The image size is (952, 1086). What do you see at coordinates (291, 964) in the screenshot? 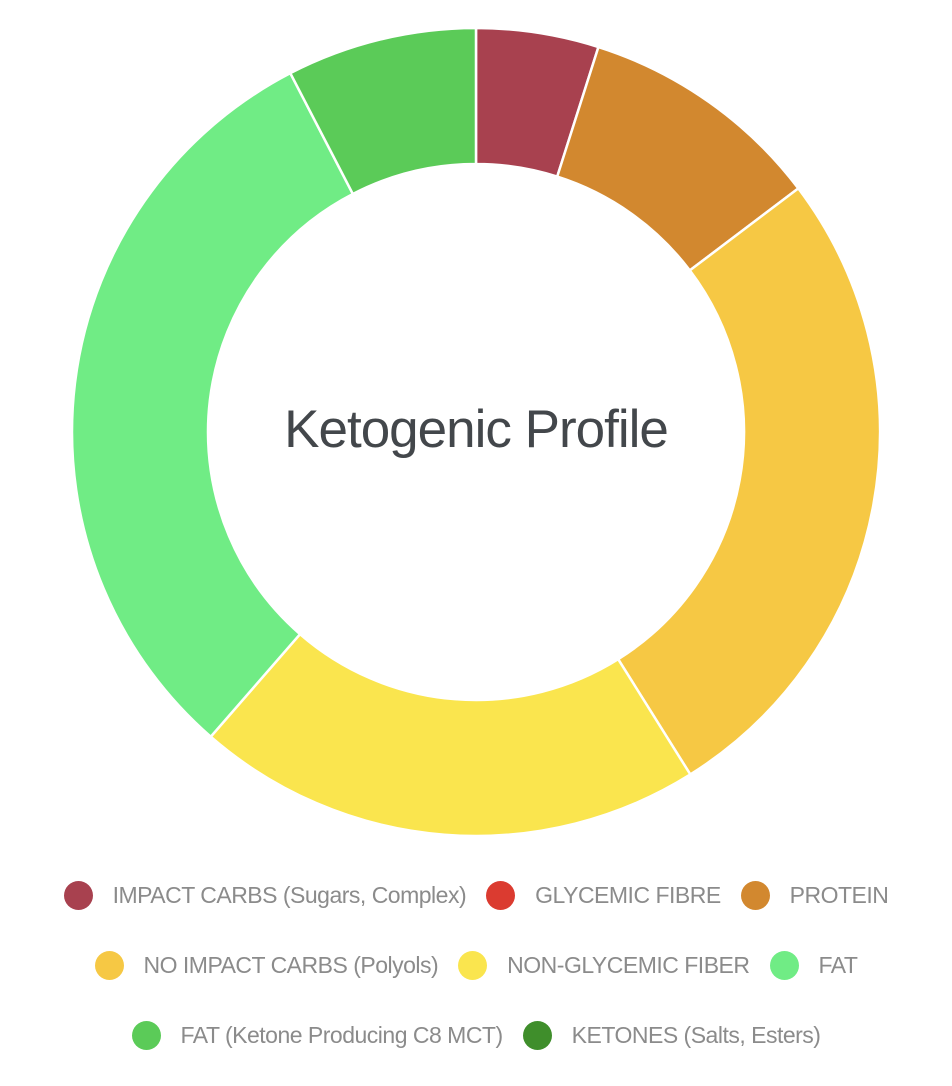
I see `legend-label: NO IMPACT CARBS (Polyols)` at bounding box center [291, 964].